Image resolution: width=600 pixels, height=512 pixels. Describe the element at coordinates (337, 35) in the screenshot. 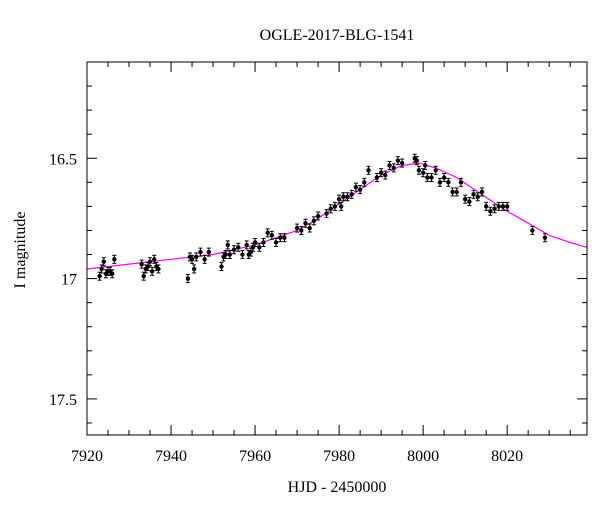

I see `chart-title: OGLE-2017-BLG-1541` at that location.